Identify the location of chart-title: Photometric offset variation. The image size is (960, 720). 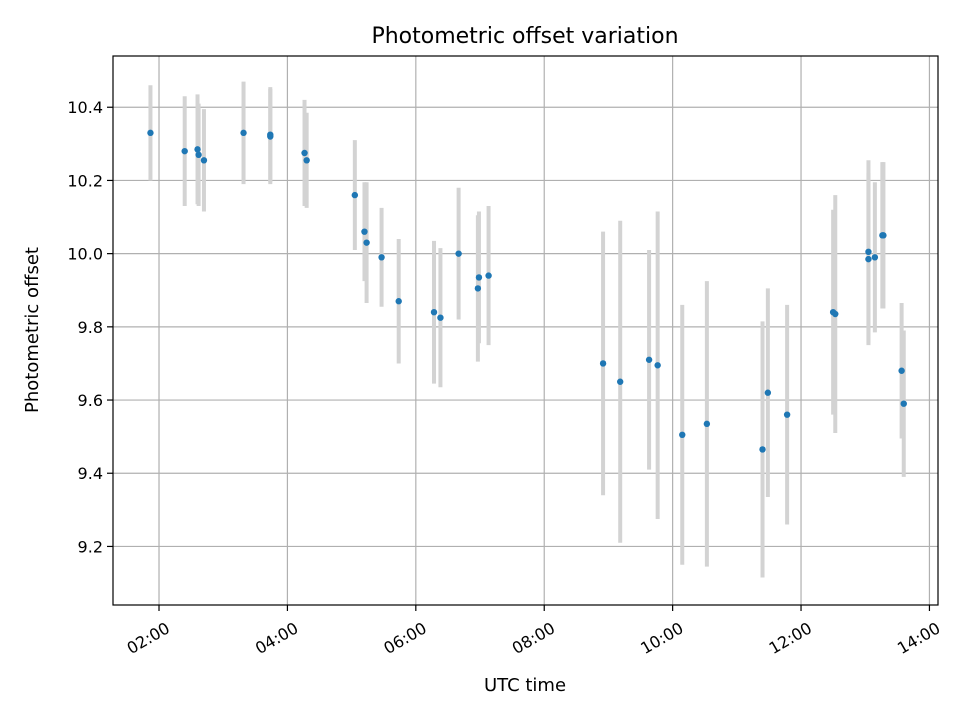
(524, 36).